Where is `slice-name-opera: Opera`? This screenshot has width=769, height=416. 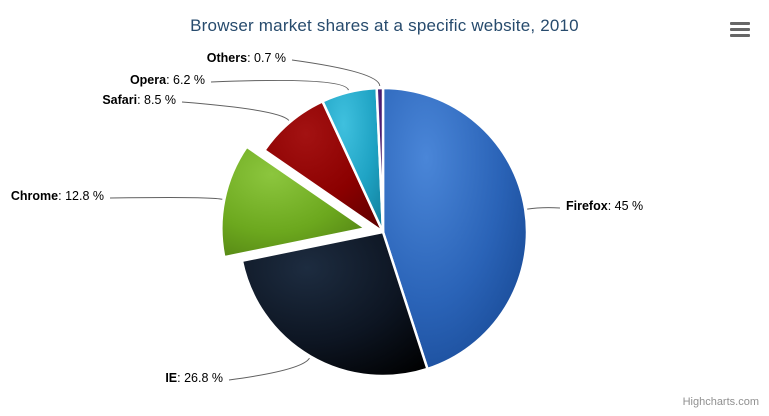
slice-name-opera: Opera is located at coordinates (148, 80).